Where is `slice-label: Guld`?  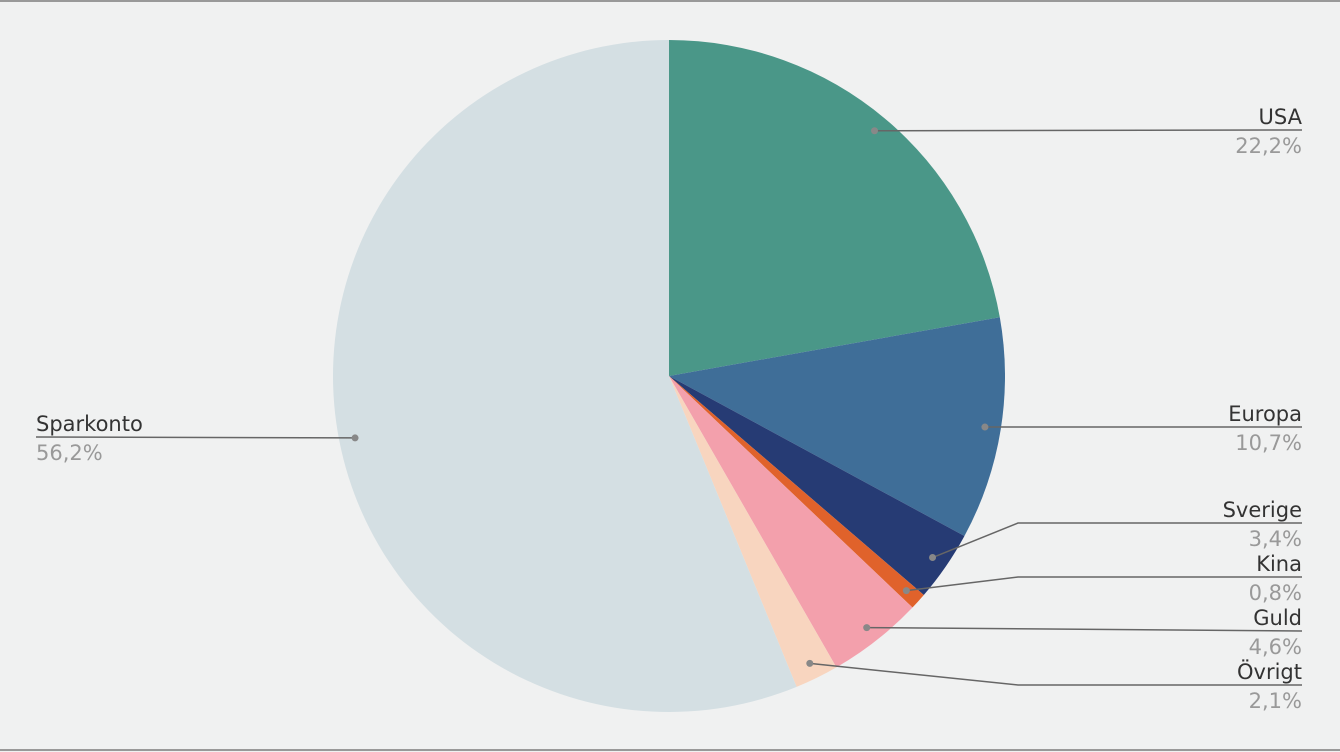 slice-label: Guld is located at coordinates (1277, 618).